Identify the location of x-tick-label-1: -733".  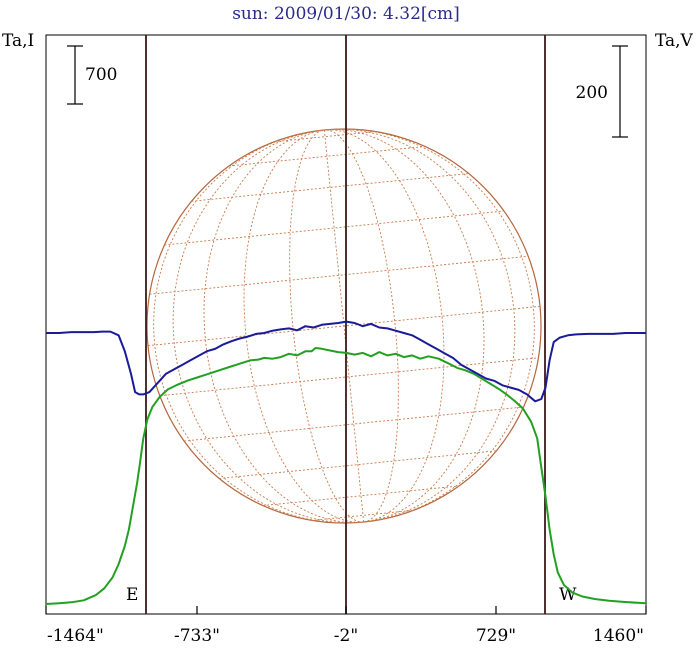
(197, 636).